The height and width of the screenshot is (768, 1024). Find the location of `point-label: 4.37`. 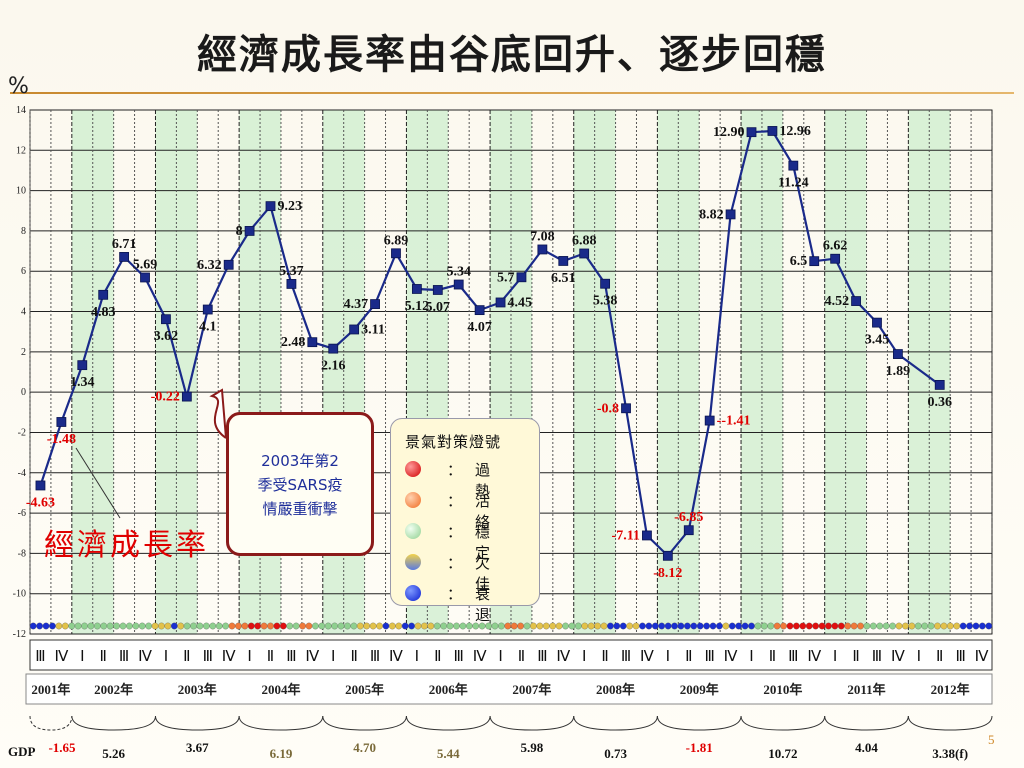

point-label: 4.37 is located at coordinates (356, 304).